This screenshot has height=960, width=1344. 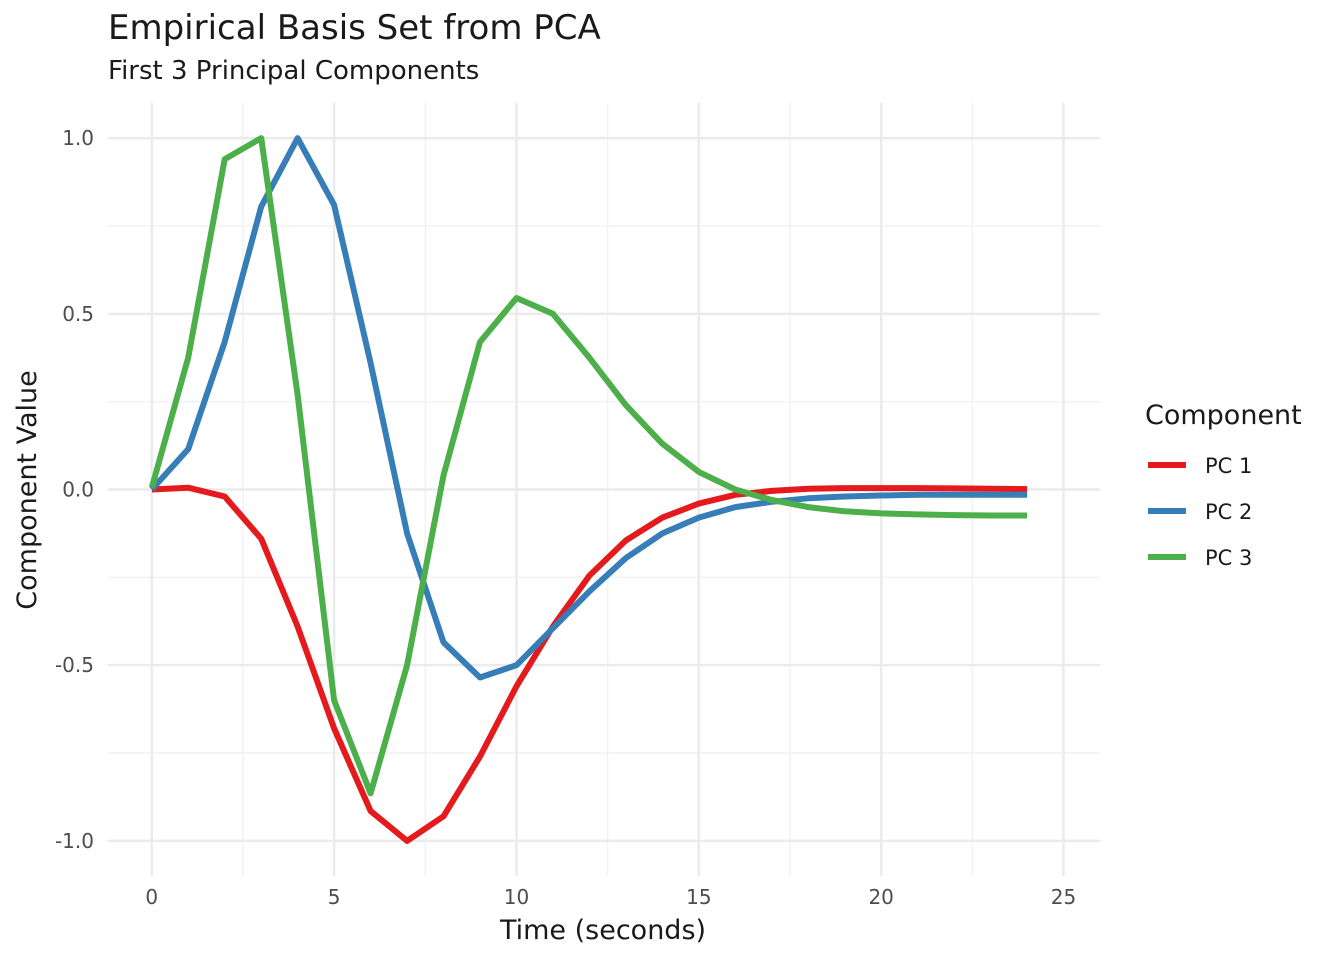 I want to click on chart-title: Empirical Basis Set from PCA, so click(x=354, y=28).